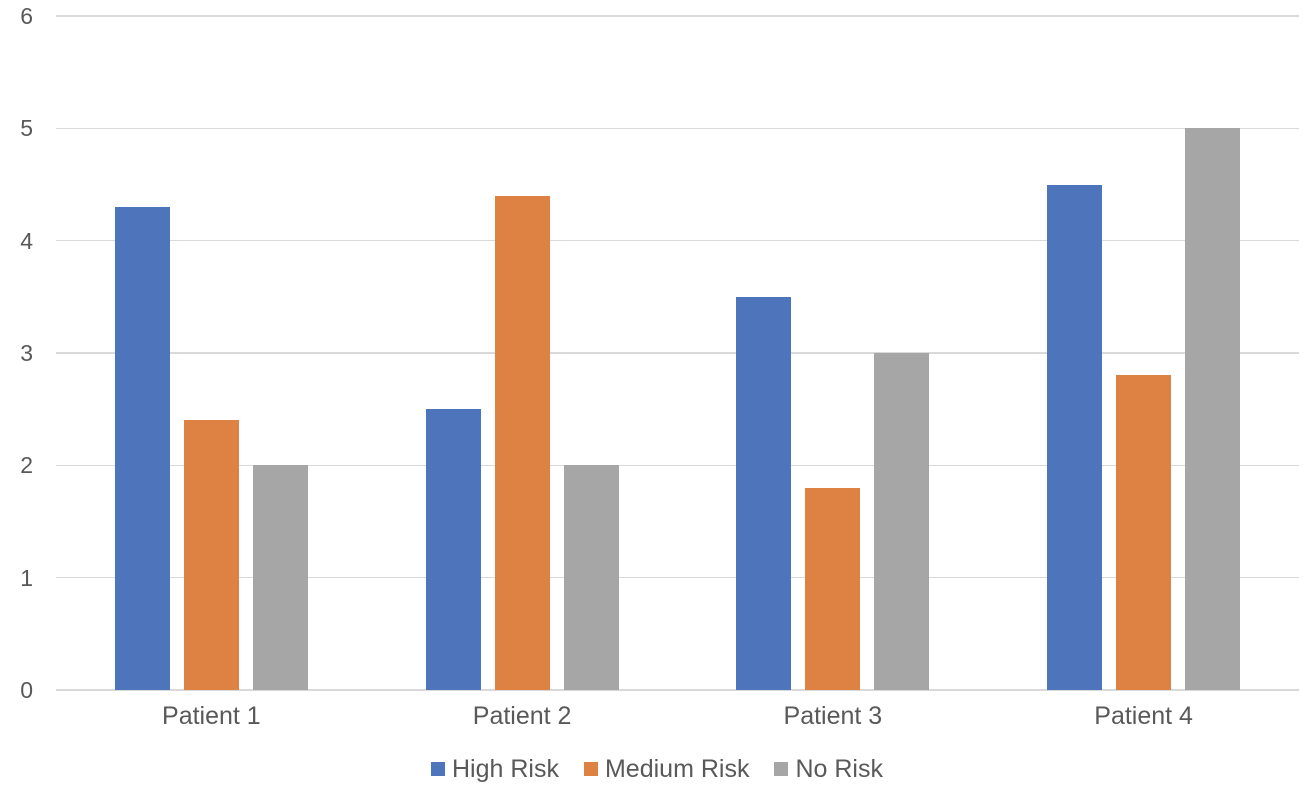 This screenshot has width=1314, height=796. I want to click on legend: High Risk Medium Risk No Risk, so click(657, 769).